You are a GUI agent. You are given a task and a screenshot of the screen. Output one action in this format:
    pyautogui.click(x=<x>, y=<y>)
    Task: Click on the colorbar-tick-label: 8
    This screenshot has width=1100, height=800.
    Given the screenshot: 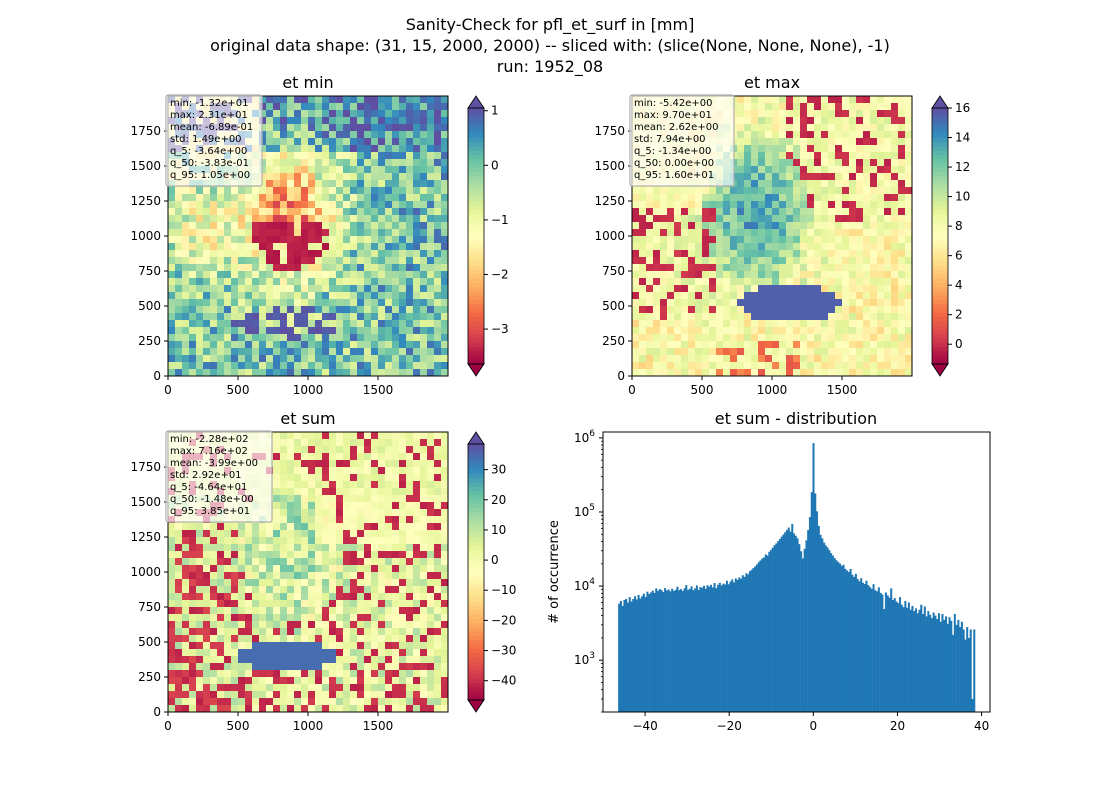 What is the action you would take?
    pyautogui.click(x=959, y=226)
    